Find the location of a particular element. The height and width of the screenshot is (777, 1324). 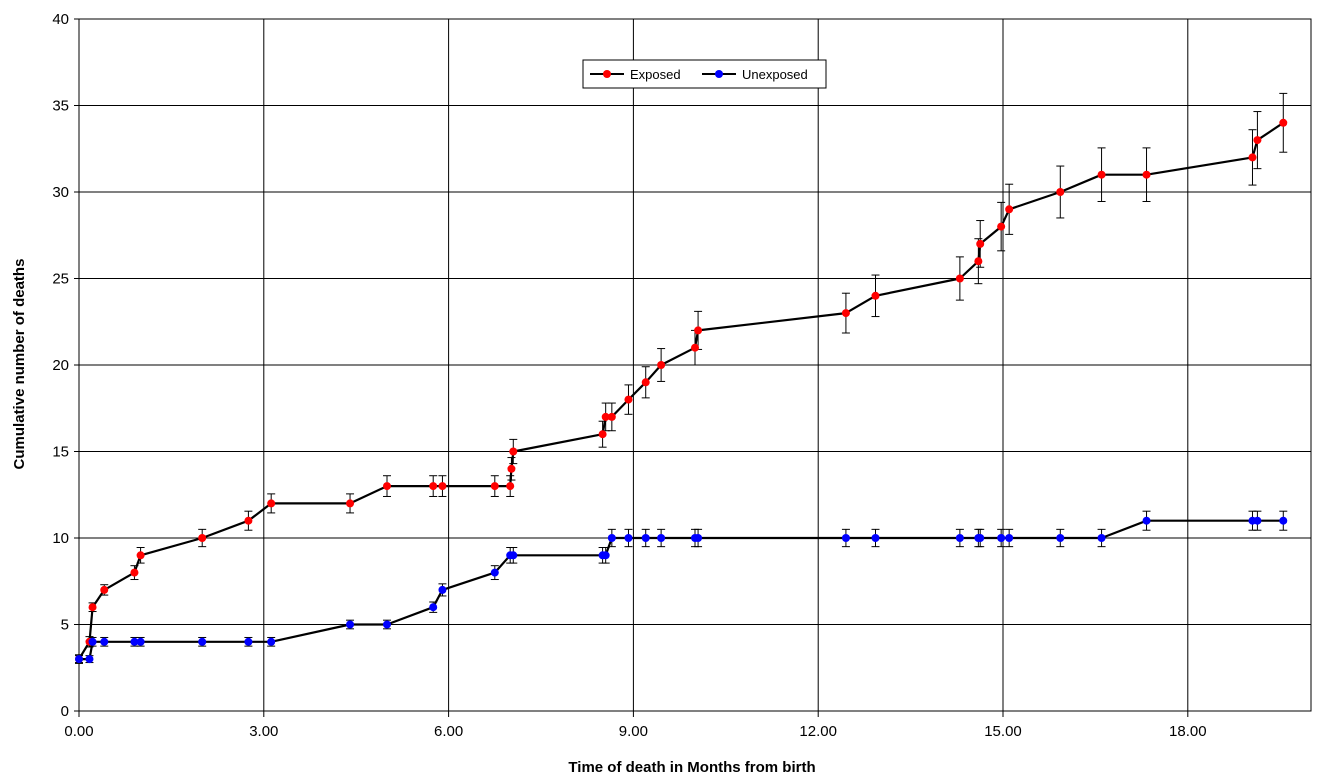

legend-label-unexposed: Unexposed is located at coordinates (775, 74).